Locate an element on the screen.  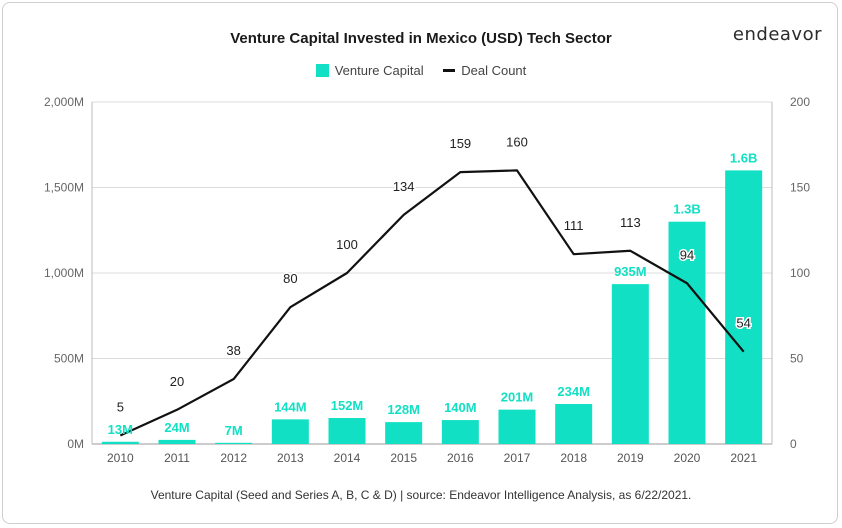
legend-label-deal-count: Deal Count is located at coordinates (494, 71).